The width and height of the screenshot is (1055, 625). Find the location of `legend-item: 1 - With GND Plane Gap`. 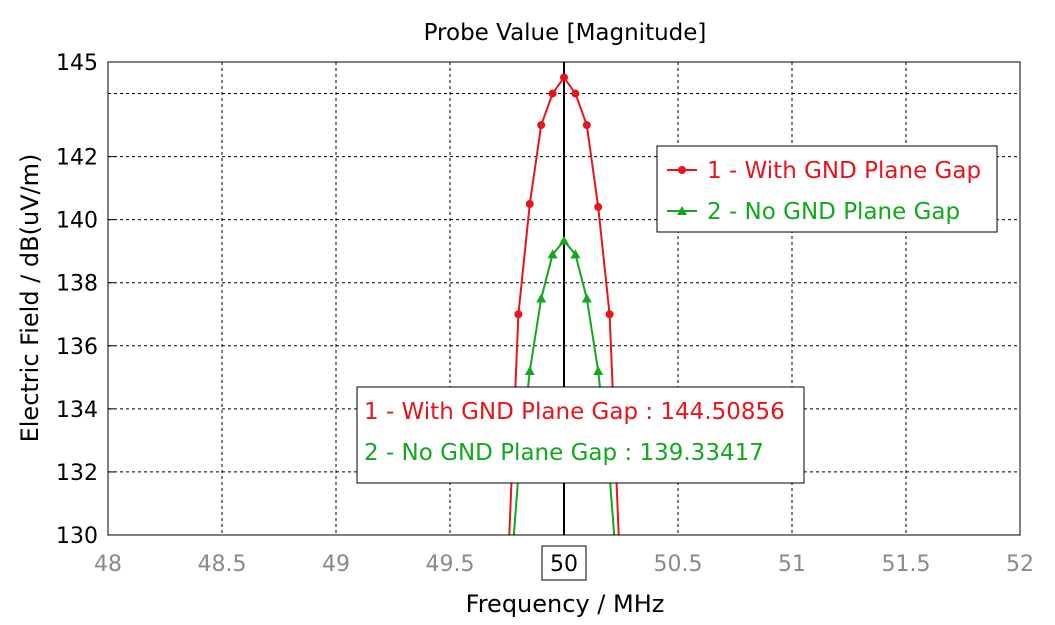

legend-item: 1 - With GND Plane Gap is located at coordinates (824, 171).